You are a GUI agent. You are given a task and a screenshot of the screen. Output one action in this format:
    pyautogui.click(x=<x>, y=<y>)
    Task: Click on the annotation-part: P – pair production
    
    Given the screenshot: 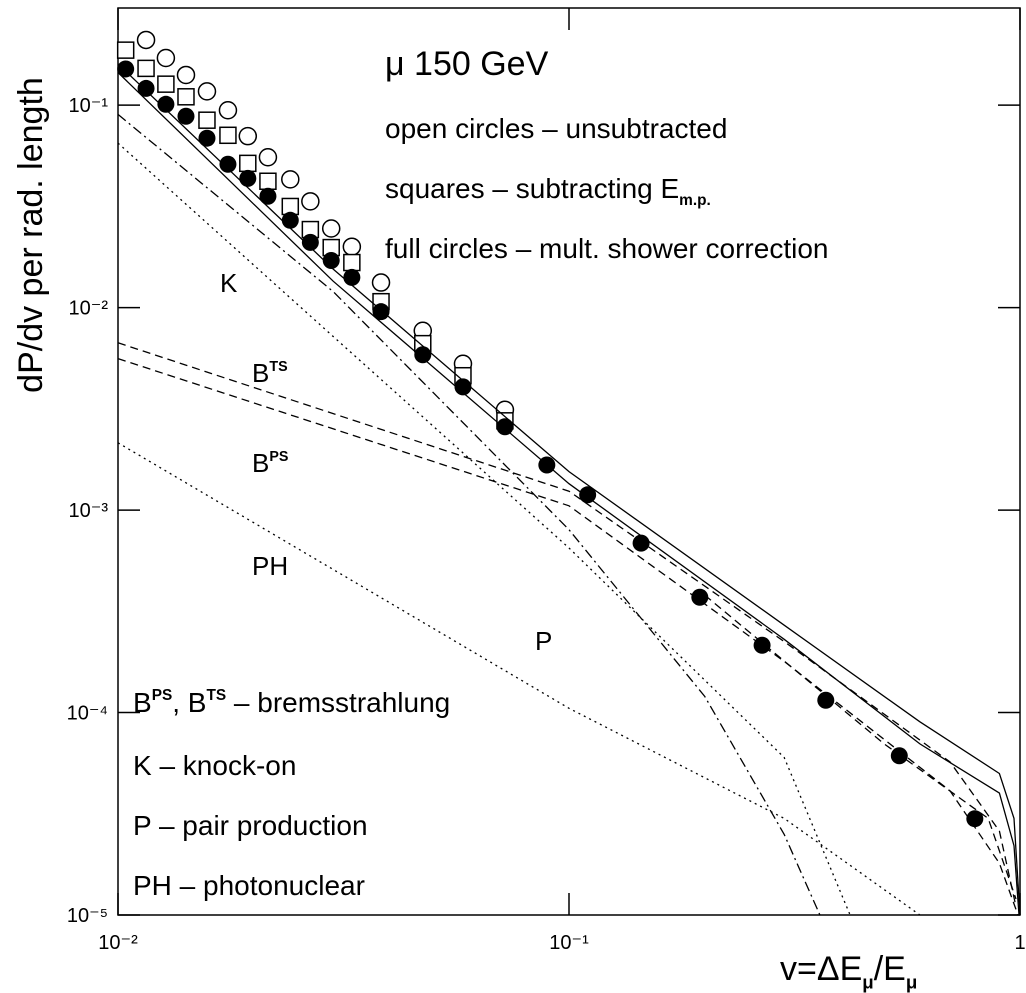 What is the action you would take?
    pyautogui.click(x=250, y=825)
    